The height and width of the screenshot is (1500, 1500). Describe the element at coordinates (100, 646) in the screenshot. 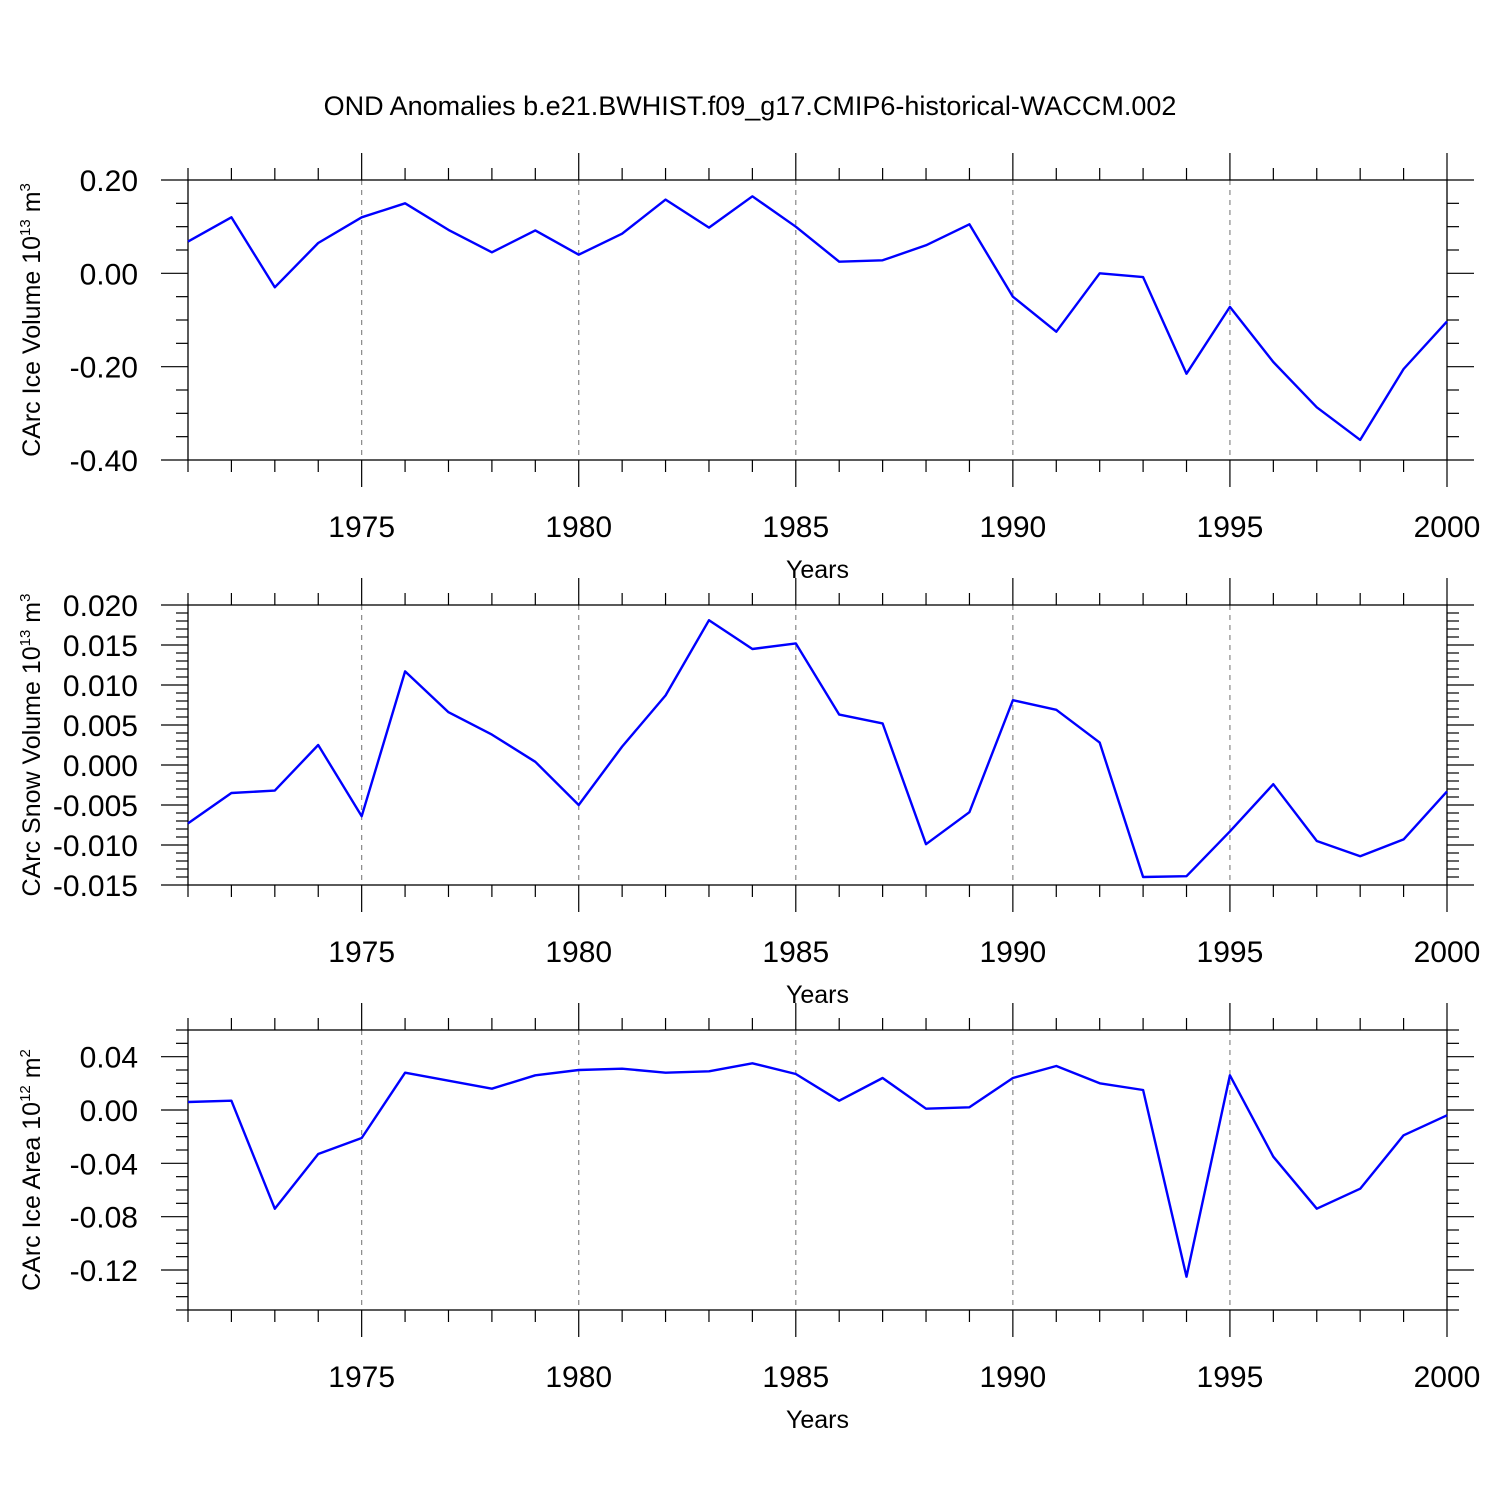

I see `y-tick-label: 0.015` at that location.